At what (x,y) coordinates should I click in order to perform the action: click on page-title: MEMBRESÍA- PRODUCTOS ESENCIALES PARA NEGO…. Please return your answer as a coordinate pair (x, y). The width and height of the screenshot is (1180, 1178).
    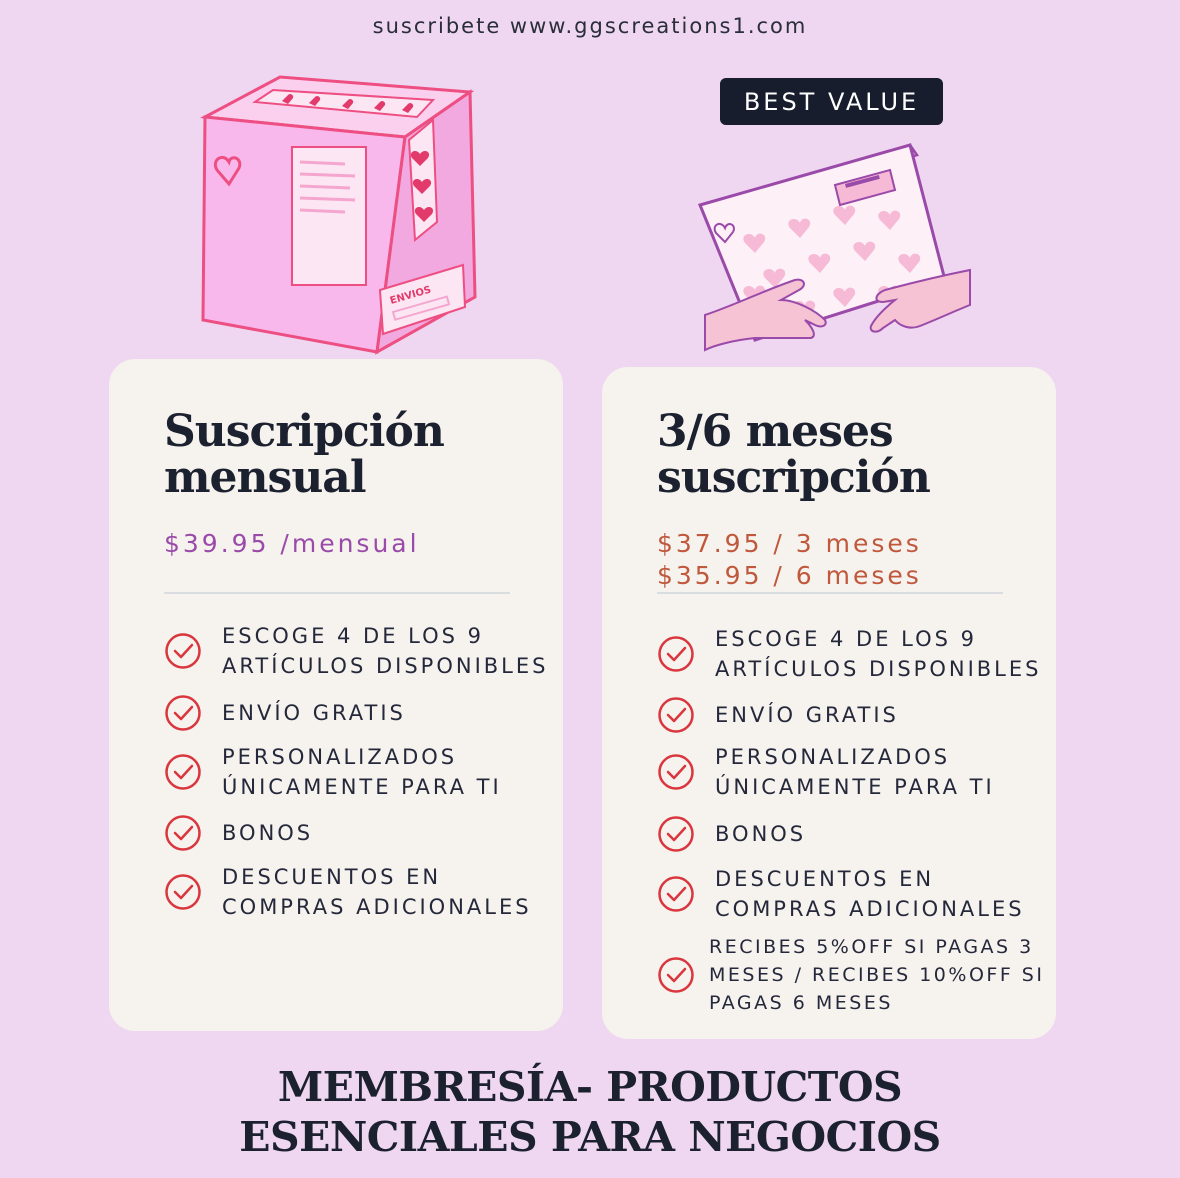
    Looking at the image, I should click on (590, 1112).